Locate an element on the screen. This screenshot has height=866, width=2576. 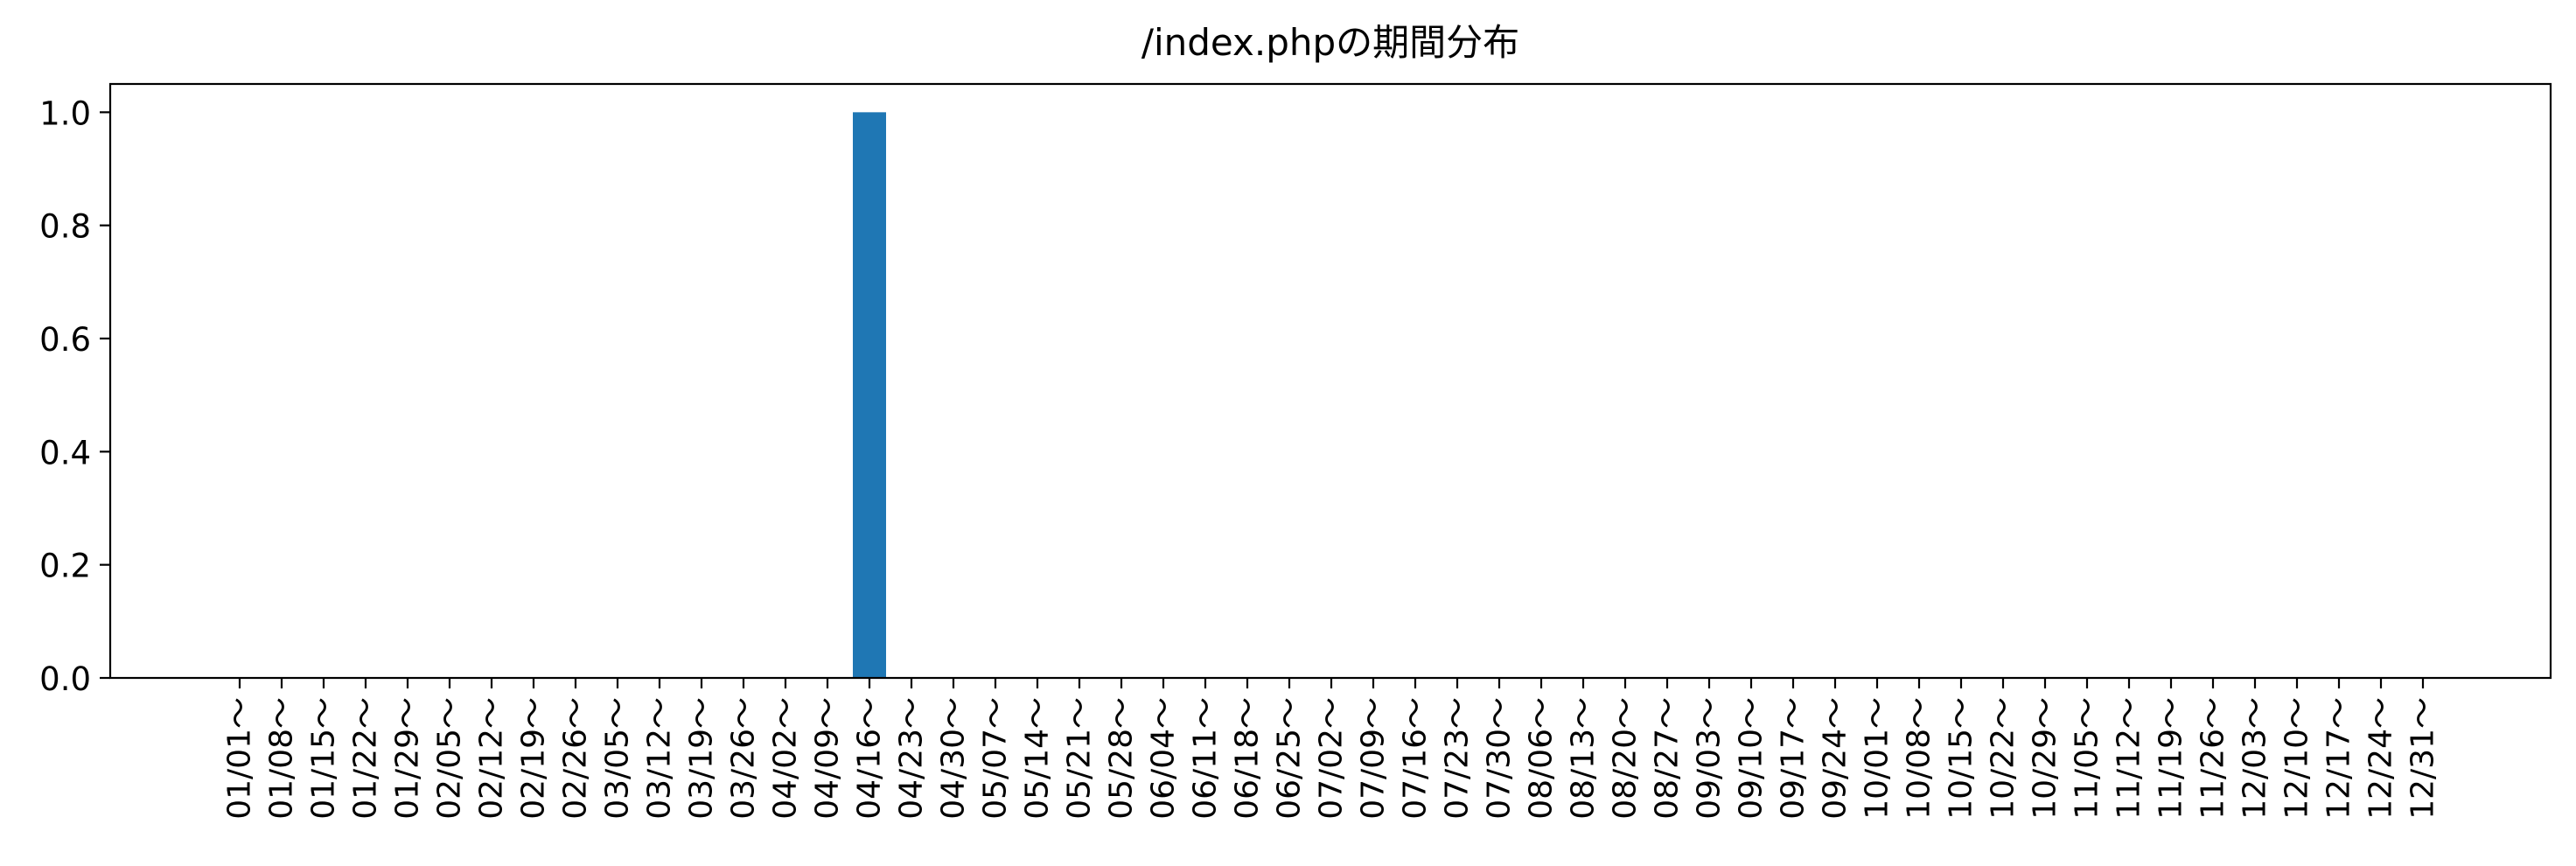
x-tick-label-29: 07/23～ is located at coordinates (1458, 758).